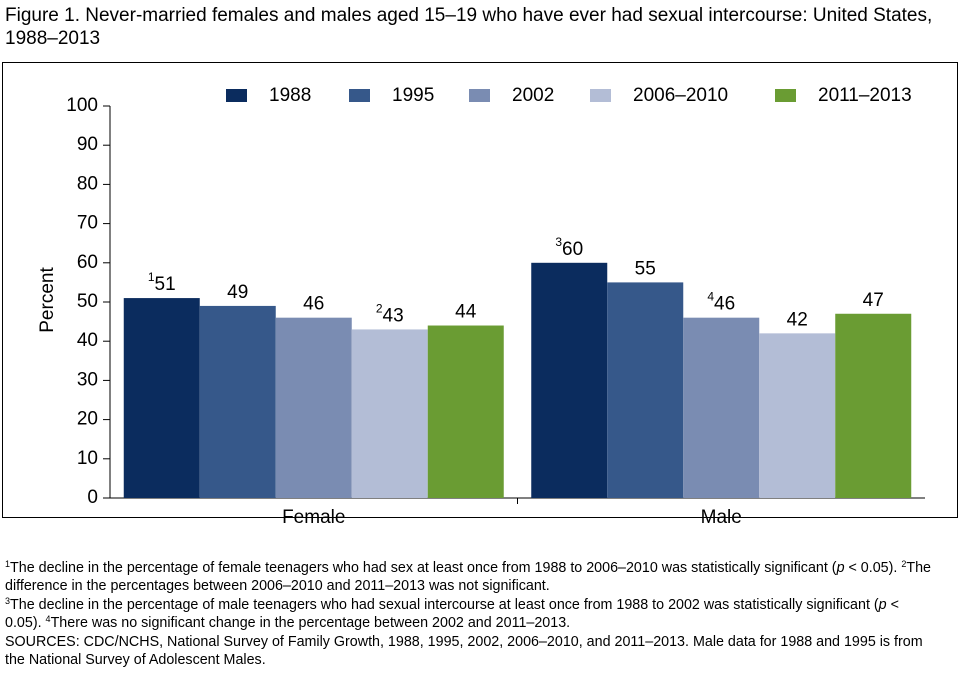 The height and width of the screenshot is (677, 960). I want to click on value-label-number: 49, so click(237, 292).